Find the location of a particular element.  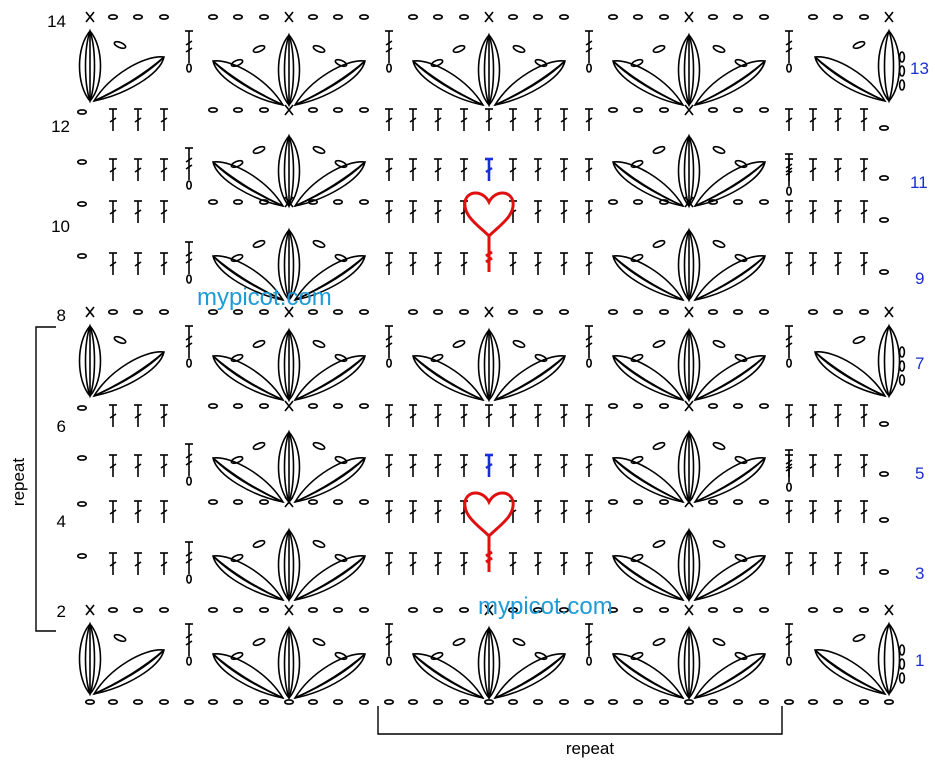

row-number-12: 12 is located at coordinates (60, 126).